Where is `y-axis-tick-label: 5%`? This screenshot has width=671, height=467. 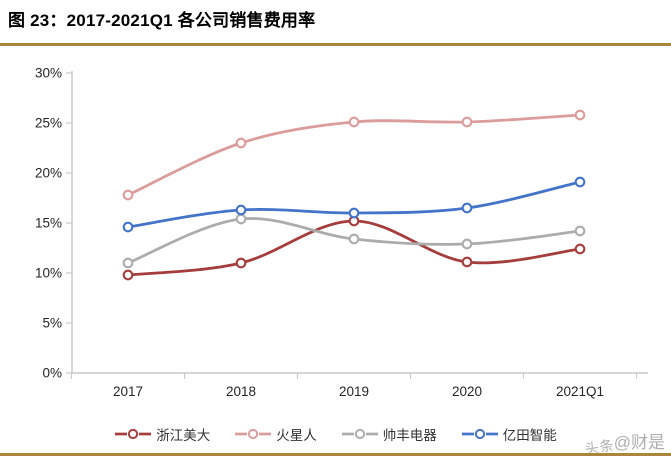 y-axis-tick-label: 5% is located at coordinates (52, 323).